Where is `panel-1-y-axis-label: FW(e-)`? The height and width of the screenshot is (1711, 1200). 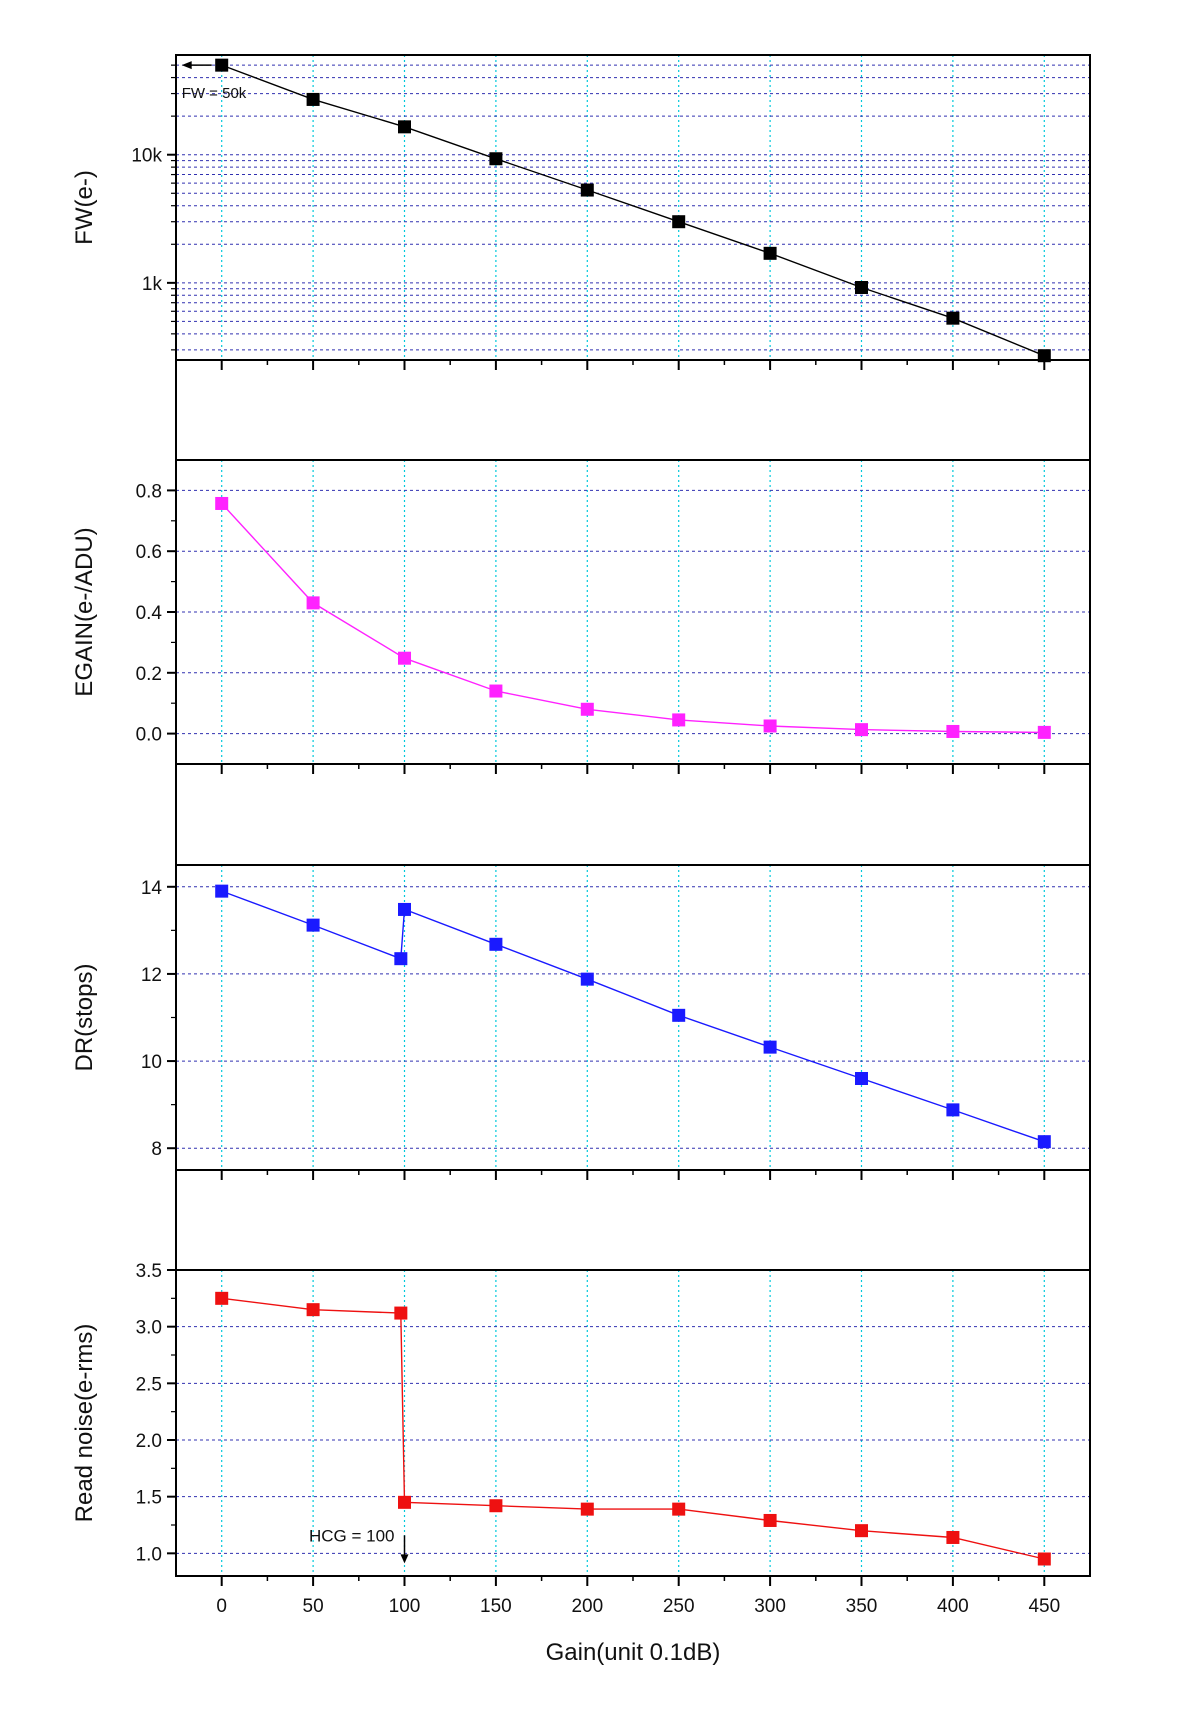
panel-1-y-axis-label: FW(e-) is located at coordinates (84, 207).